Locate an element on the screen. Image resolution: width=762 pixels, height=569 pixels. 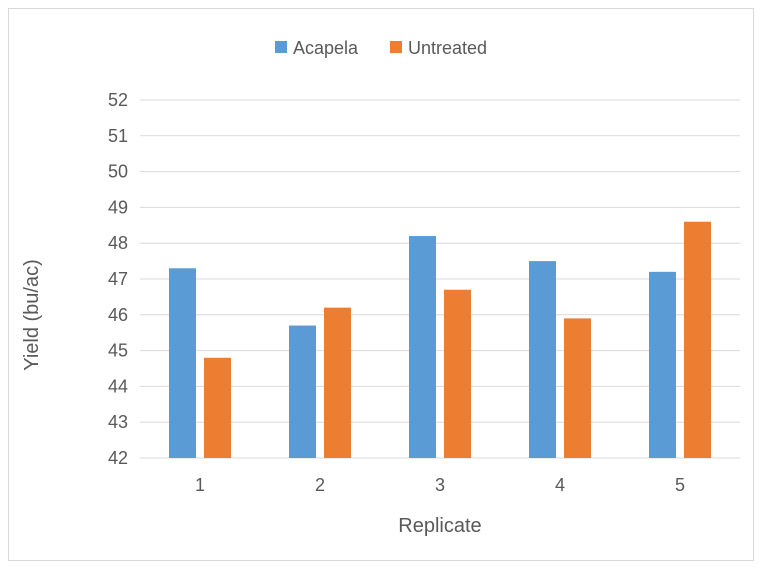
x-tick-label: 5 is located at coordinates (680, 485).